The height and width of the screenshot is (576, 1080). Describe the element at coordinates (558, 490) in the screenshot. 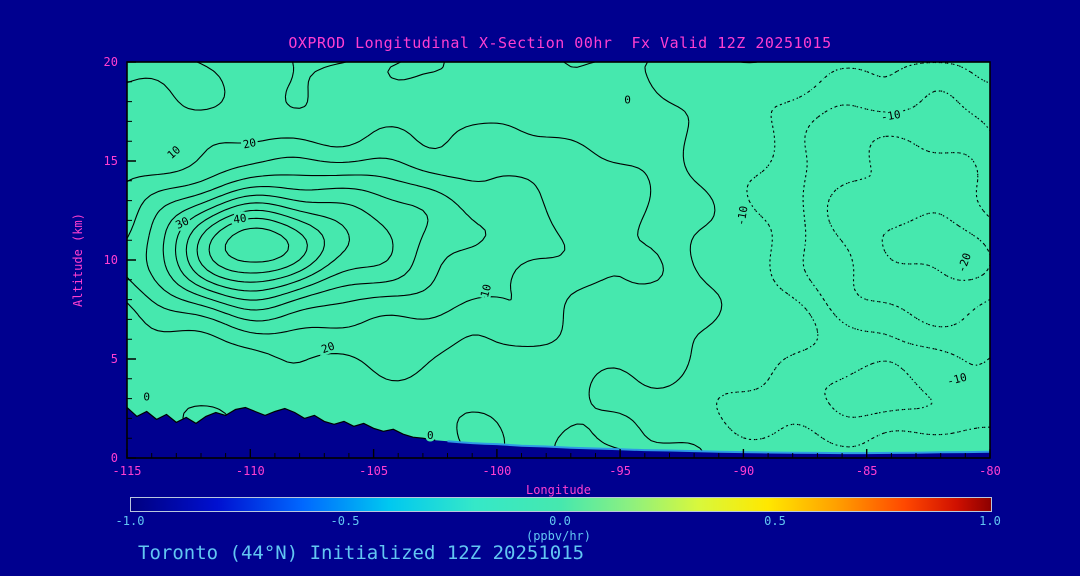

I see `x-axis-label: Longitude` at that location.